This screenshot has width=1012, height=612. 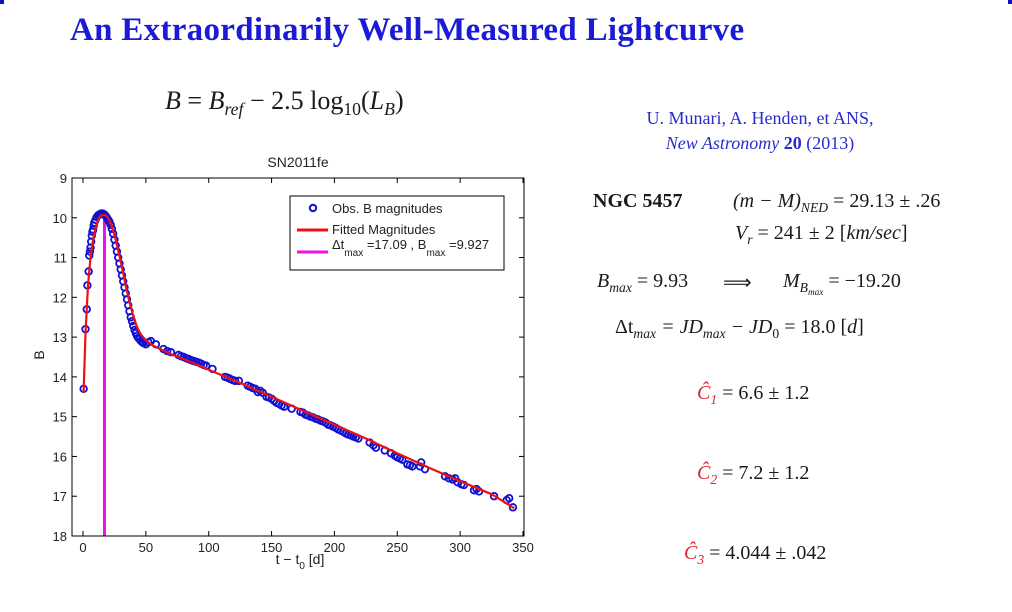 What do you see at coordinates (643, 282) in the screenshot?
I see `b-max: Bmax = 9.93` at bounding box center [643, 282].